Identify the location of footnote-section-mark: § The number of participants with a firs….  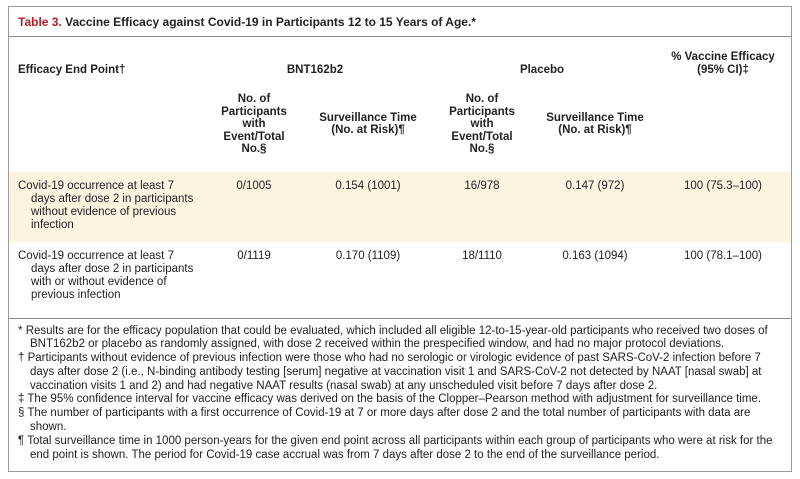
(400, 421).